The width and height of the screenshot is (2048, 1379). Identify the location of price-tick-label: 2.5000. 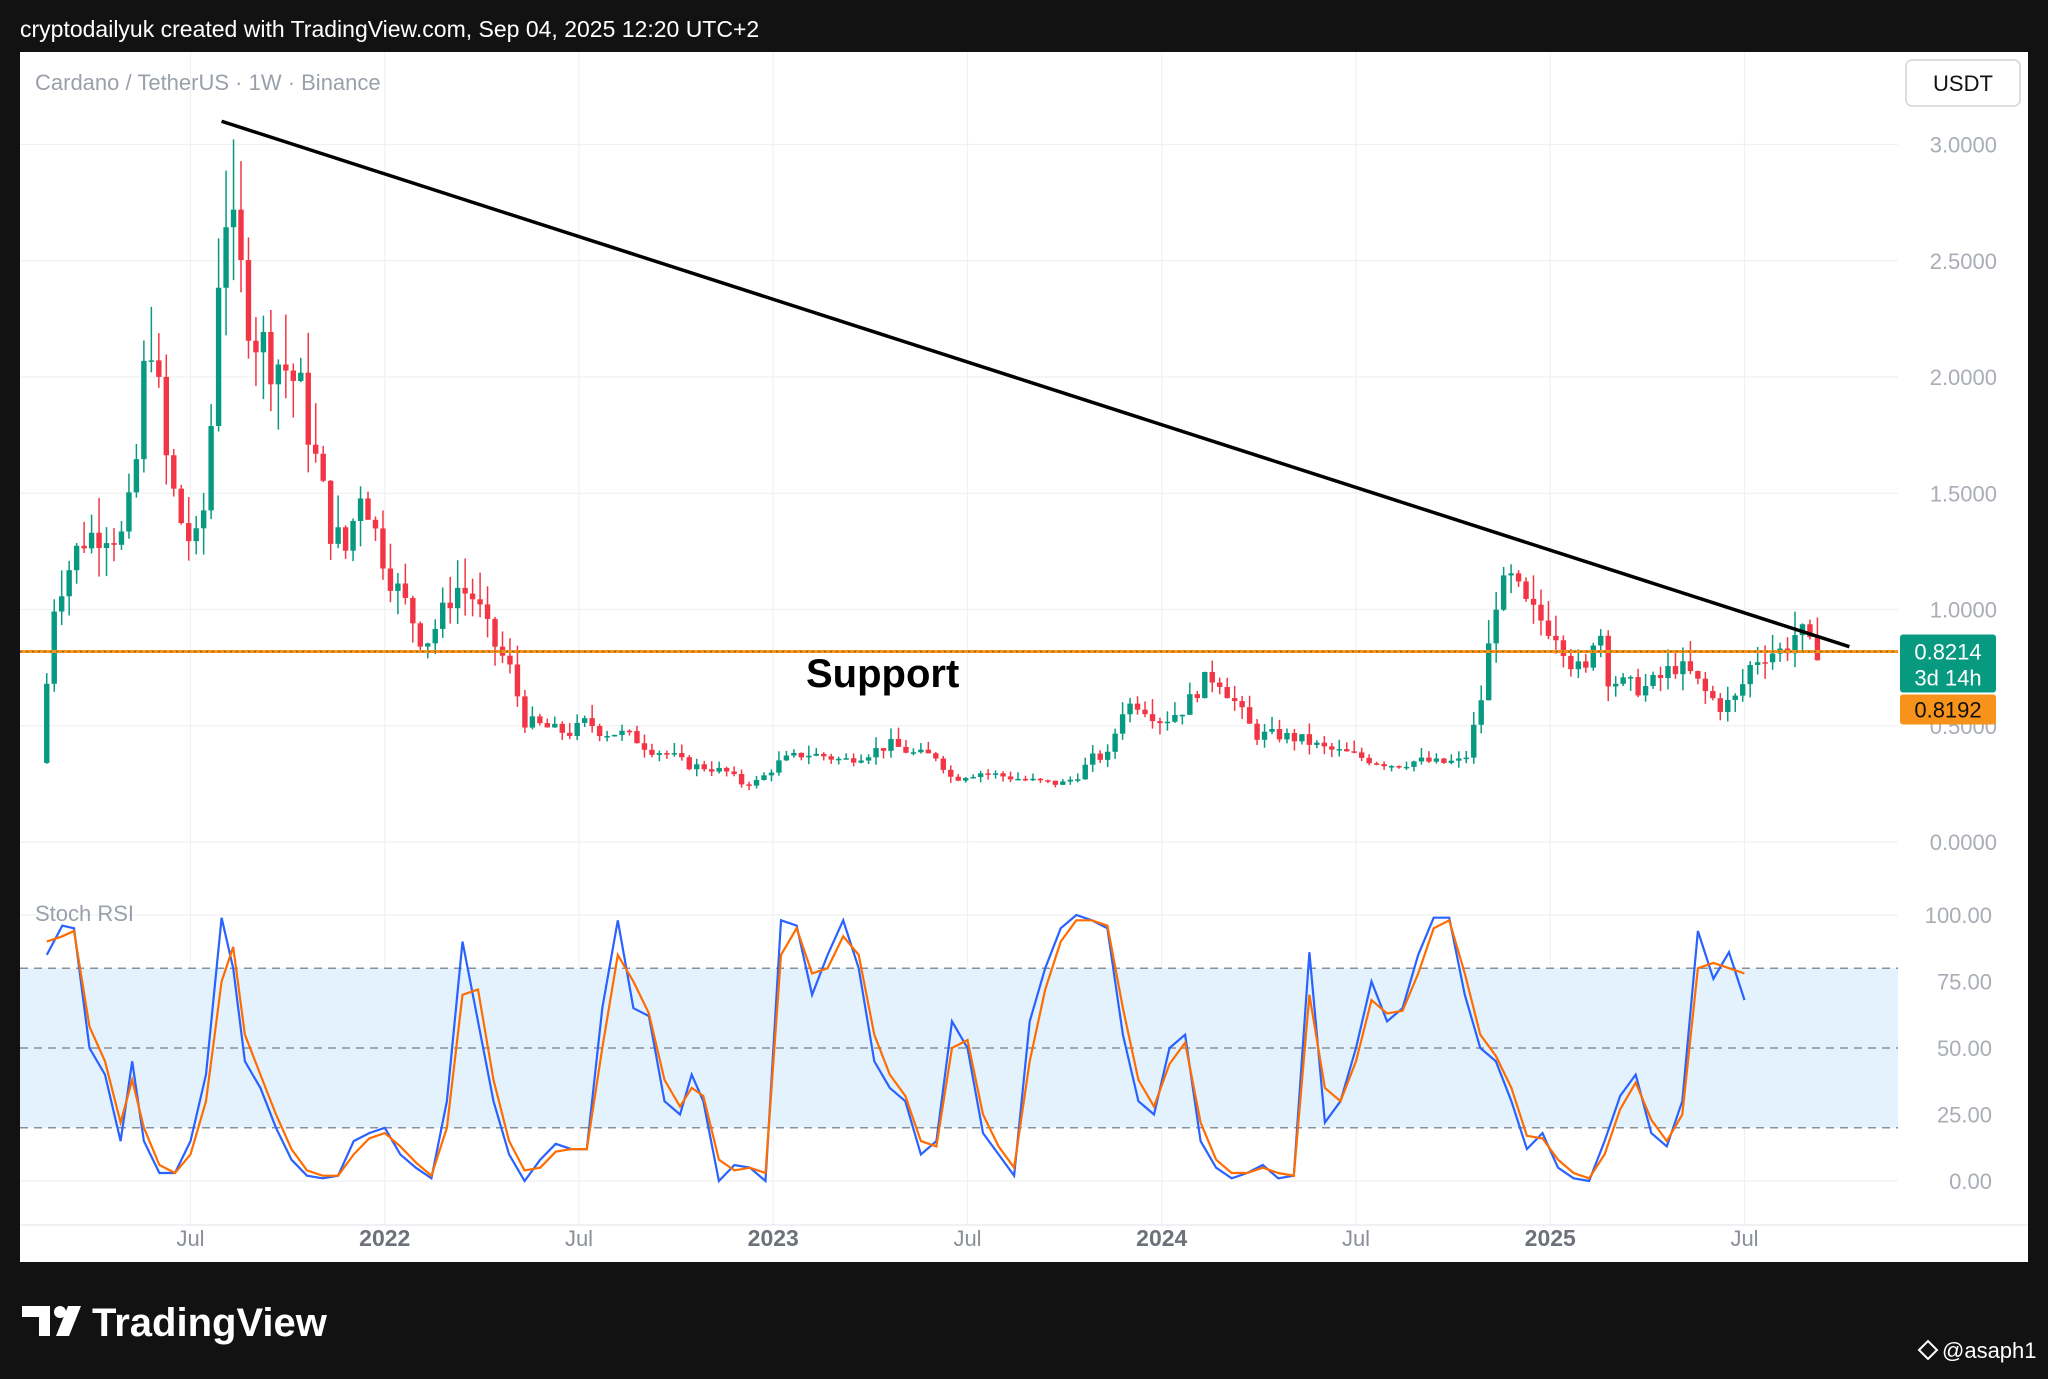
(1963, 261).